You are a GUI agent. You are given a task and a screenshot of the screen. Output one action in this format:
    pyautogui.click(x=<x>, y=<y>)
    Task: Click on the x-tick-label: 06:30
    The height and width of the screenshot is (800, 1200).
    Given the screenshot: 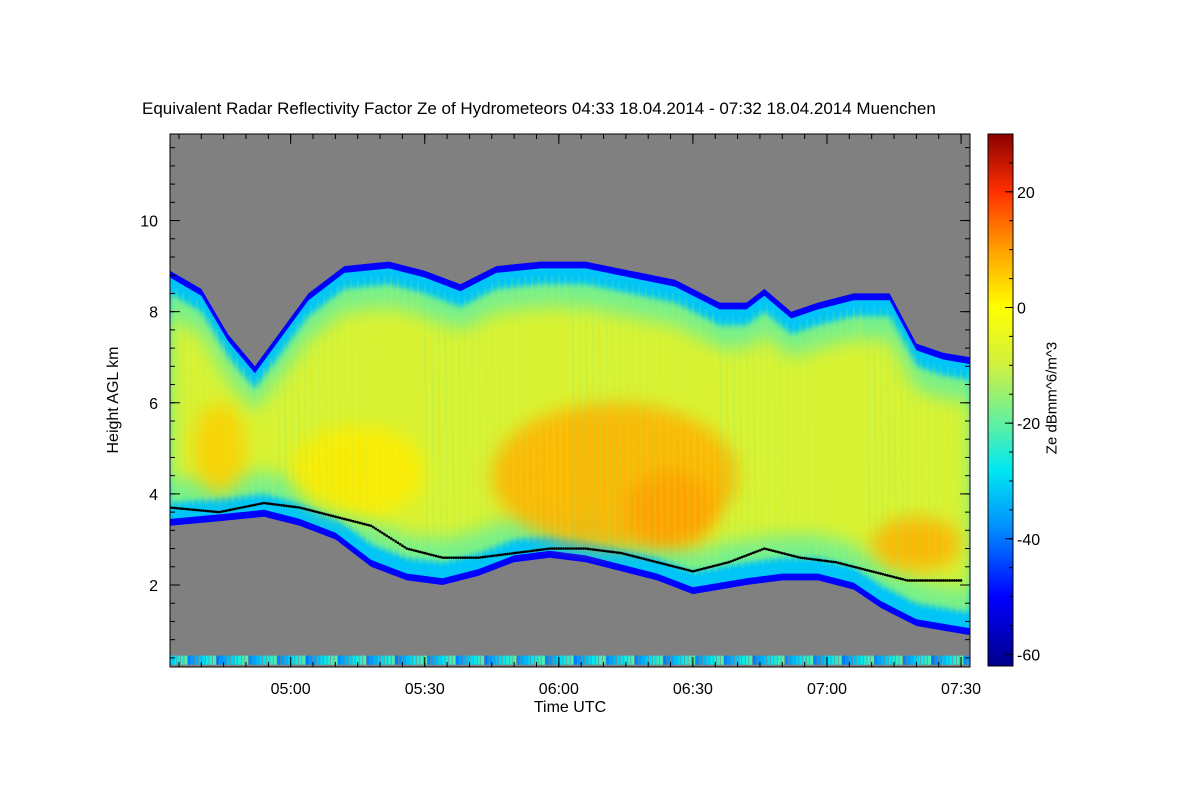 What is the action you would take?
    pyautogui.click(x=693, y=689)
    